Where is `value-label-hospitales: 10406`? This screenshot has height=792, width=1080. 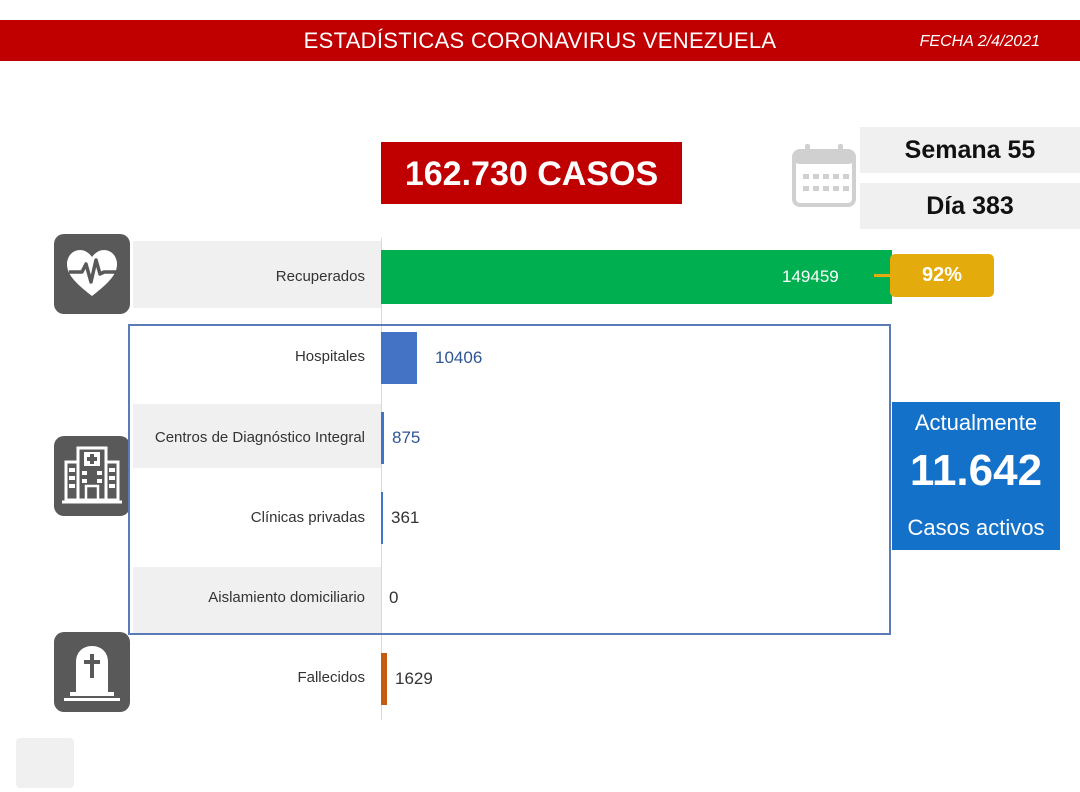
value-label-hospitales: 10406 is located at coordinates (459, 357).